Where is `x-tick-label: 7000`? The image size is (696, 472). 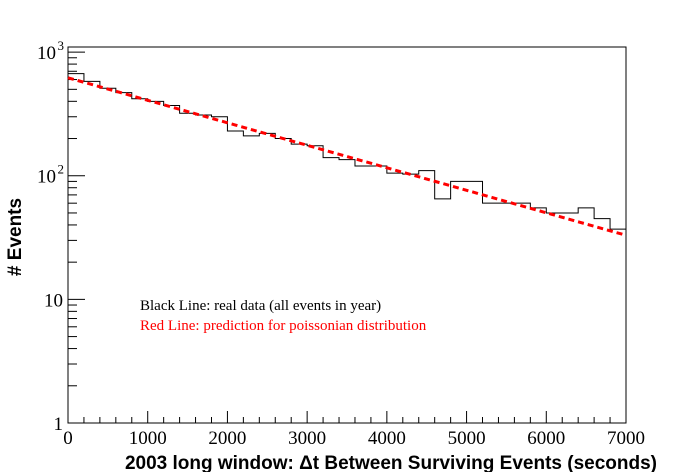
x-tick-label: 7000 is located at coordinates (626, 438).